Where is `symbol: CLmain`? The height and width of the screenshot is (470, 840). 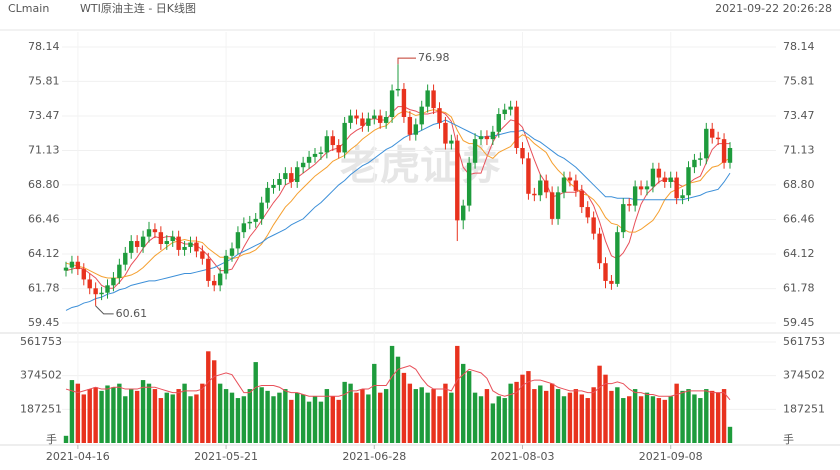 symbol: CLmain is located at coordinates (28, 8).